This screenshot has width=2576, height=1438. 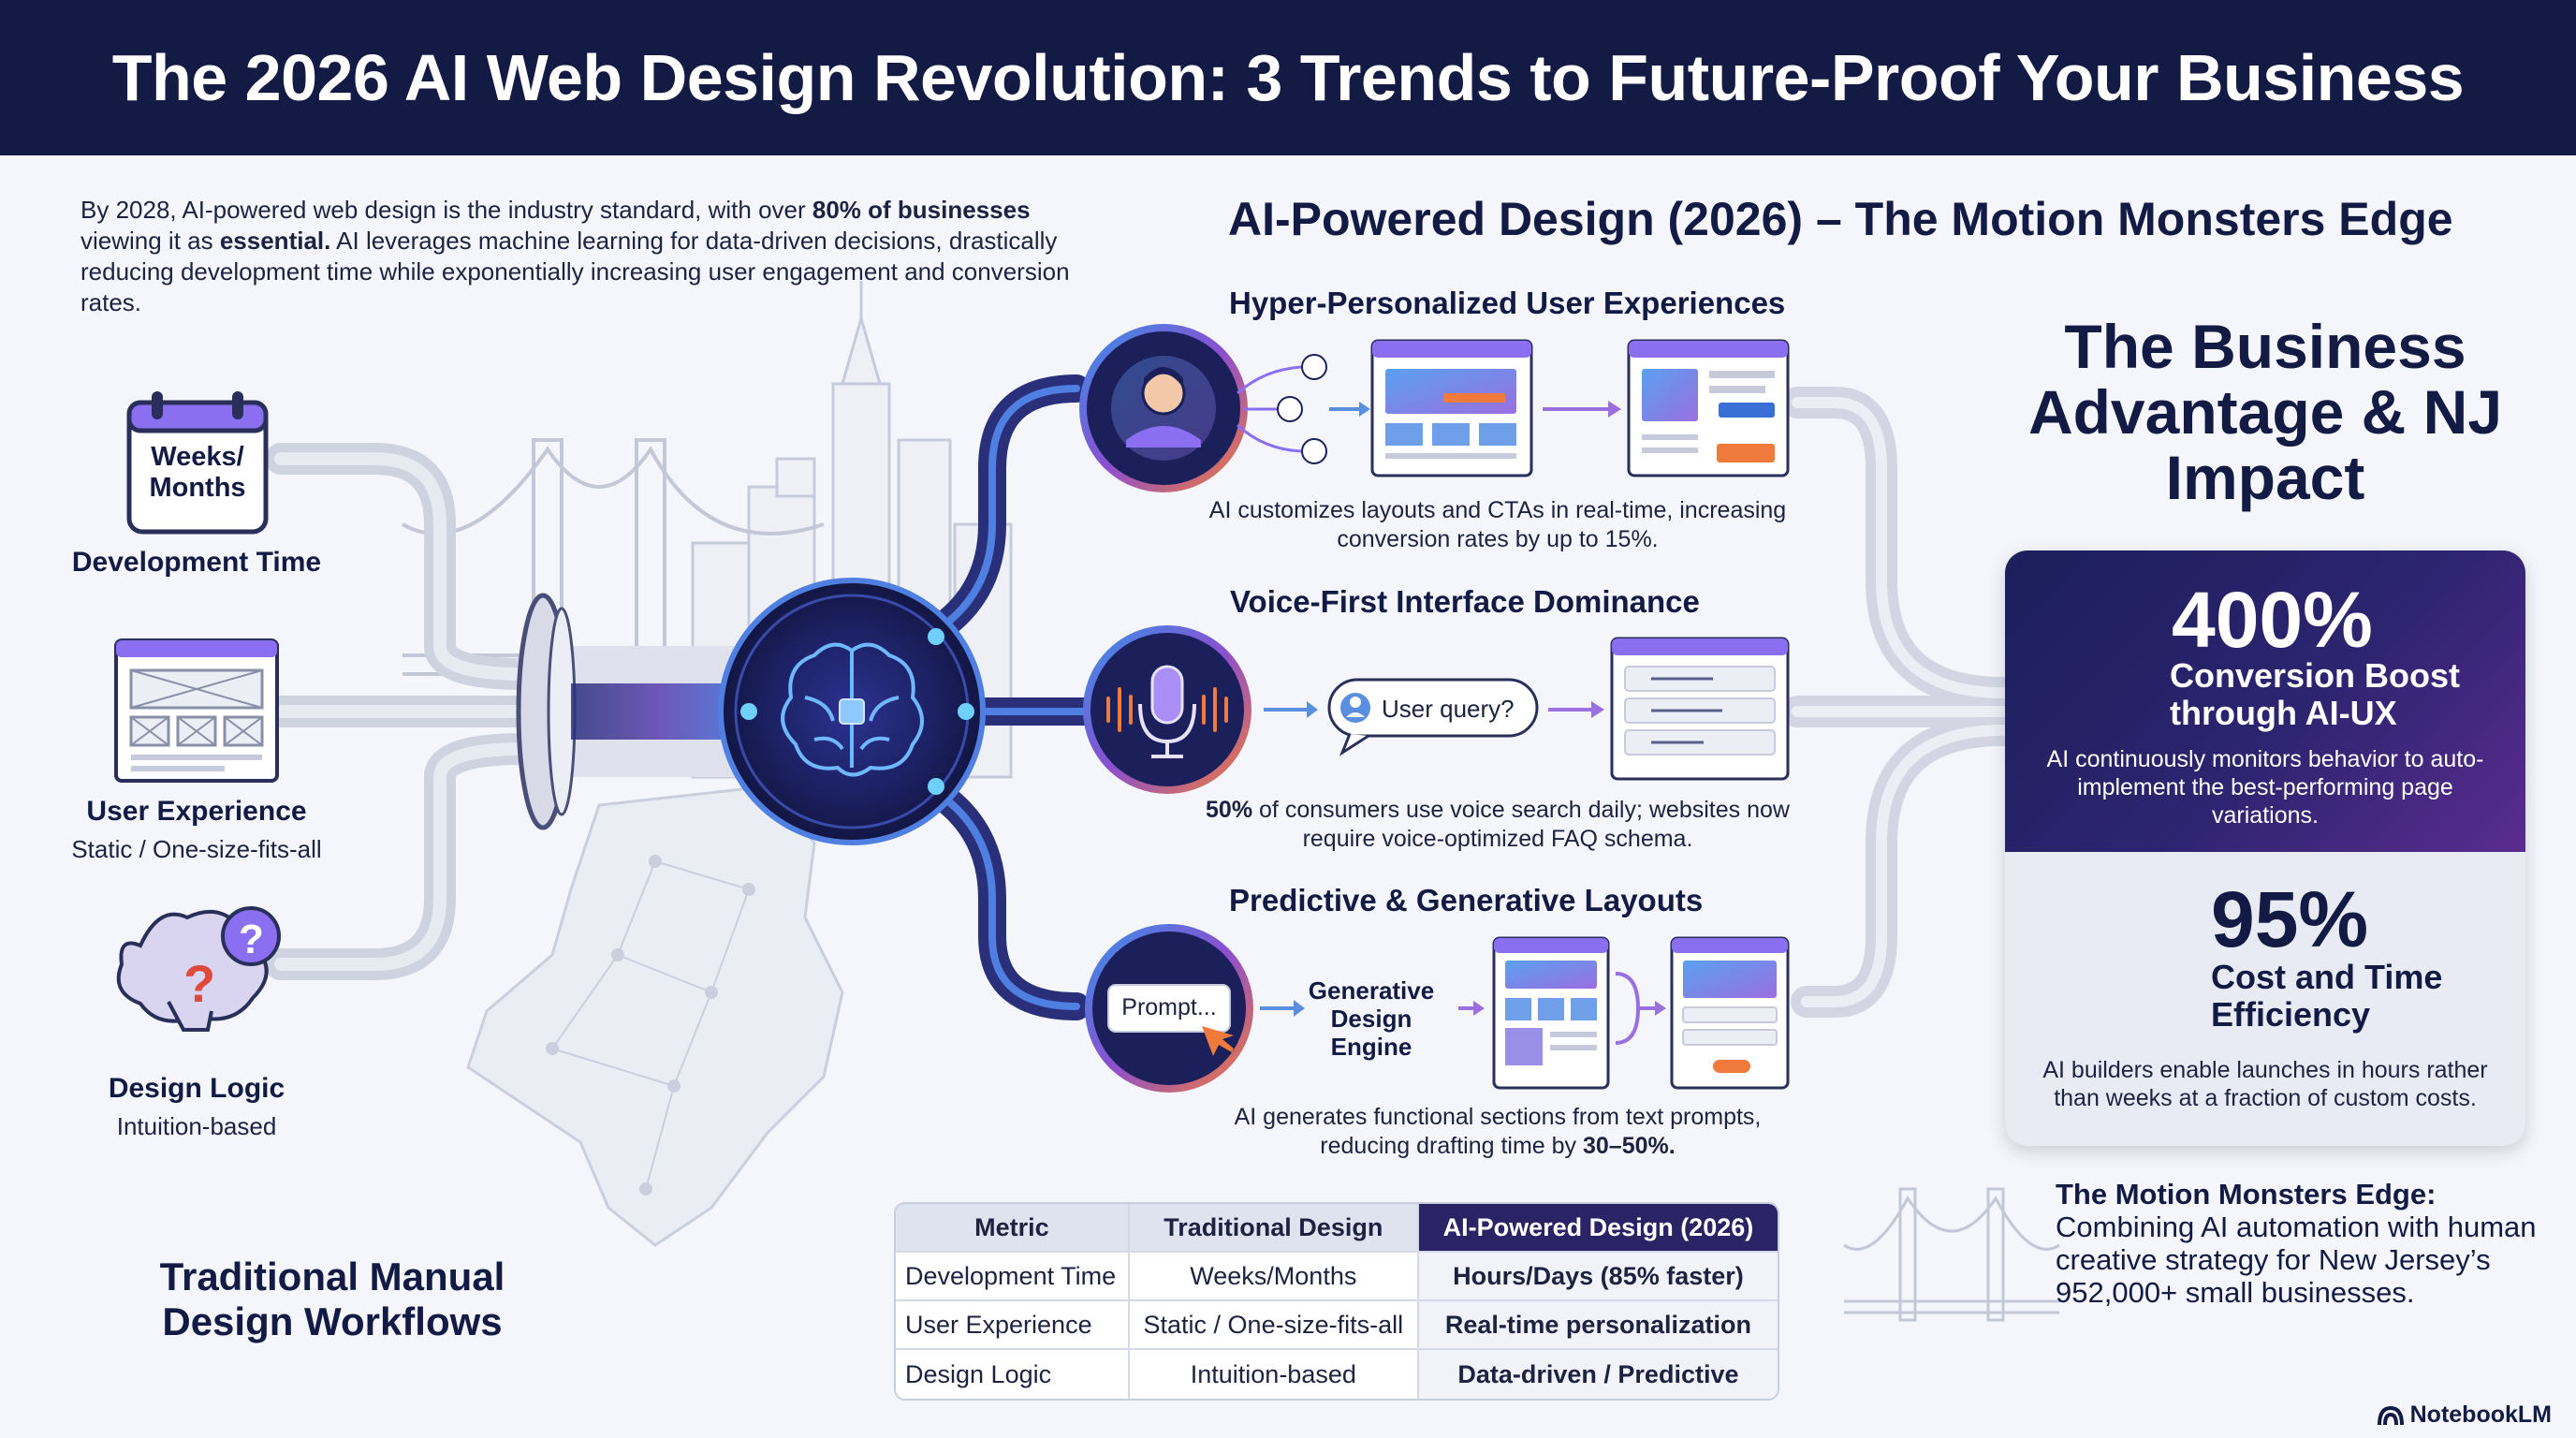 I want to click on table-cell: Intuition-based, so click(x=1274, y=1374).